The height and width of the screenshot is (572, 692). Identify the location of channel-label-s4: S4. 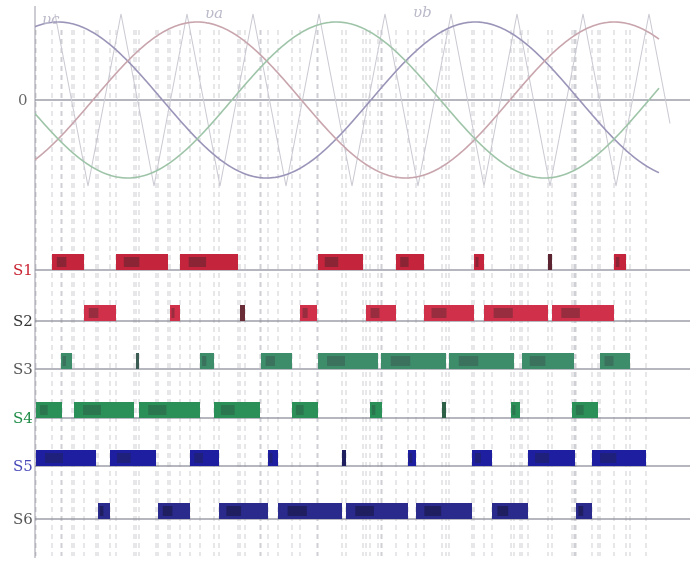
(23, 418).